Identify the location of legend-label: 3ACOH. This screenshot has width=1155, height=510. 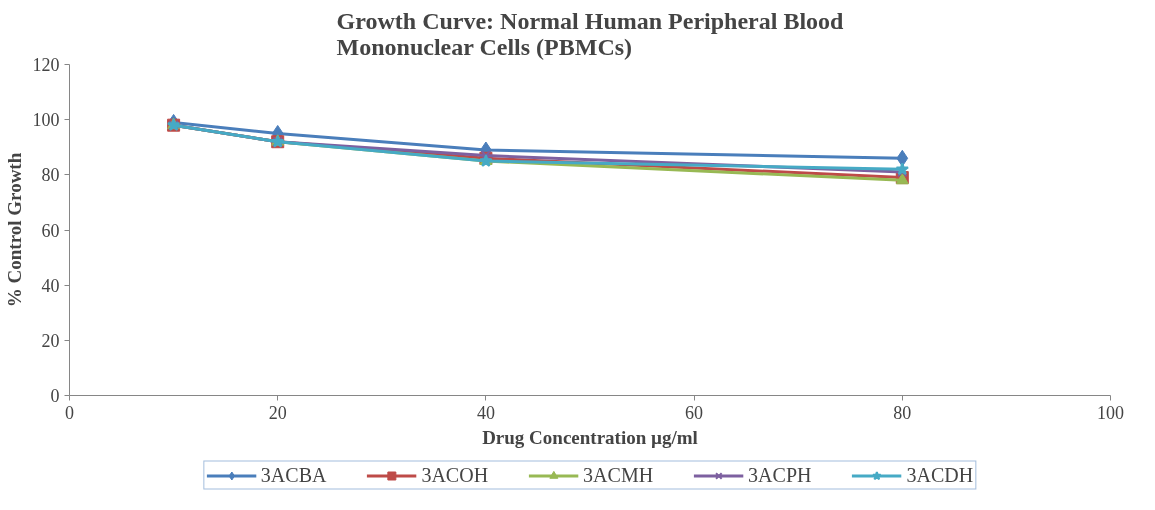
(455, 475).